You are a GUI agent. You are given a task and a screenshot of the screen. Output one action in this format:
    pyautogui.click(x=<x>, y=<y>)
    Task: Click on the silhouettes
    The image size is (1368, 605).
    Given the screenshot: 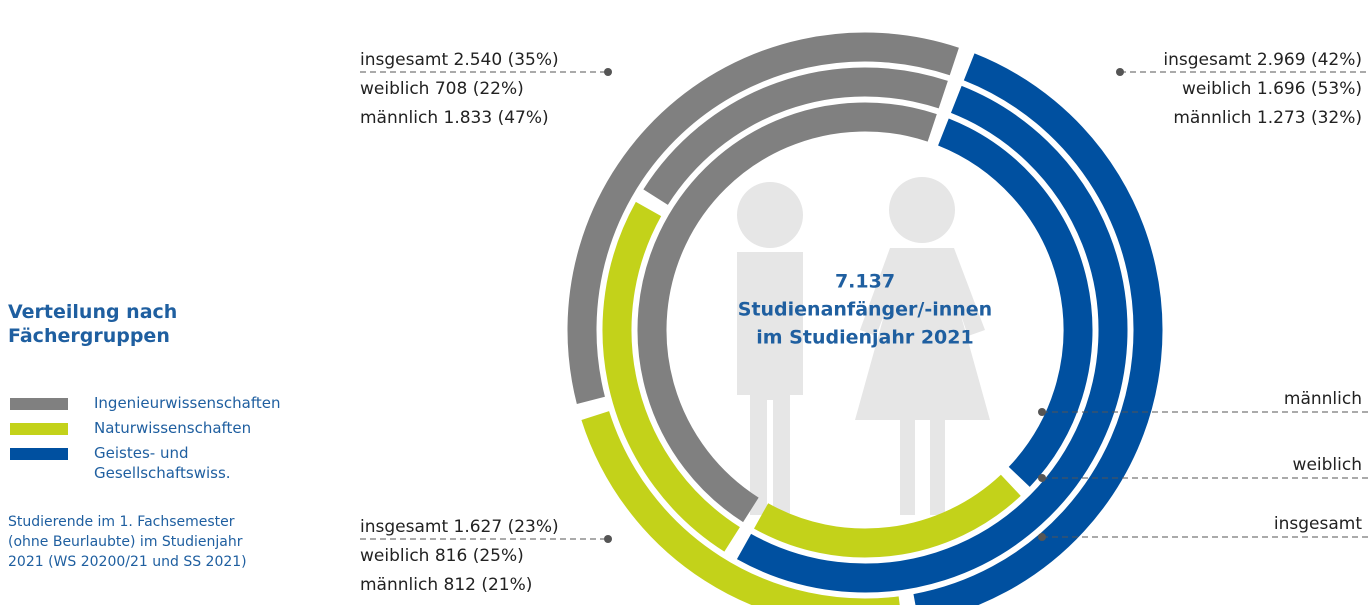 What is the action you would take?
    pyautogui.click(x=863, y=346)
    